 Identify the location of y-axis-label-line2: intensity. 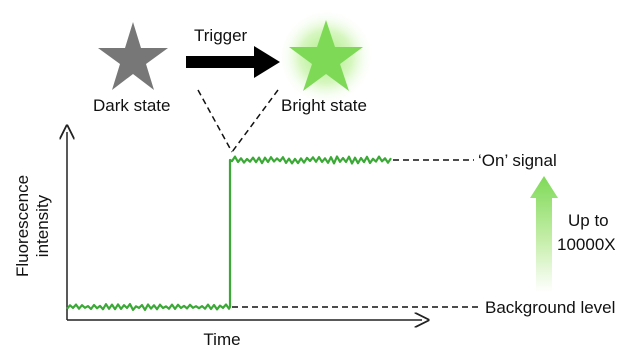
(42, 225).